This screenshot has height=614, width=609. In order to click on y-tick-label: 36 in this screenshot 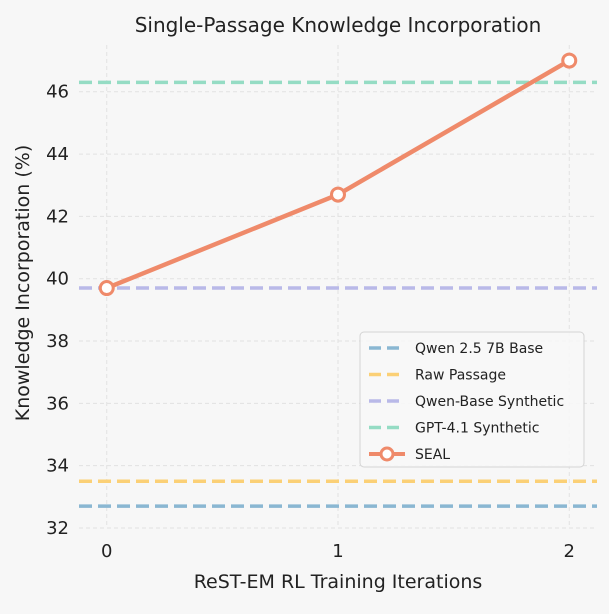, I will do `click(57, 403)`.